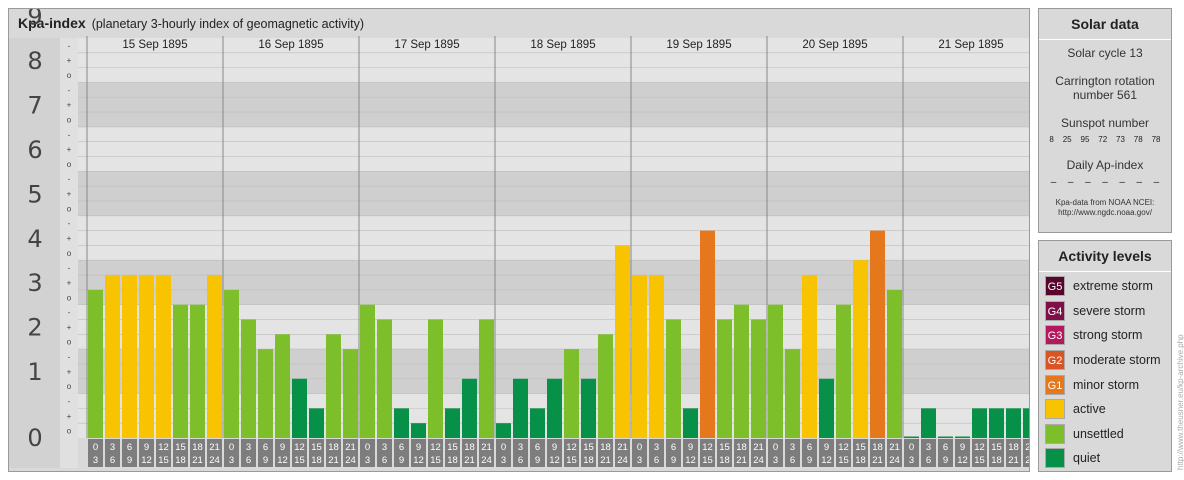 The image size is (1184, 480). I want to click on interval-end-label: 24, so click(214, 460).